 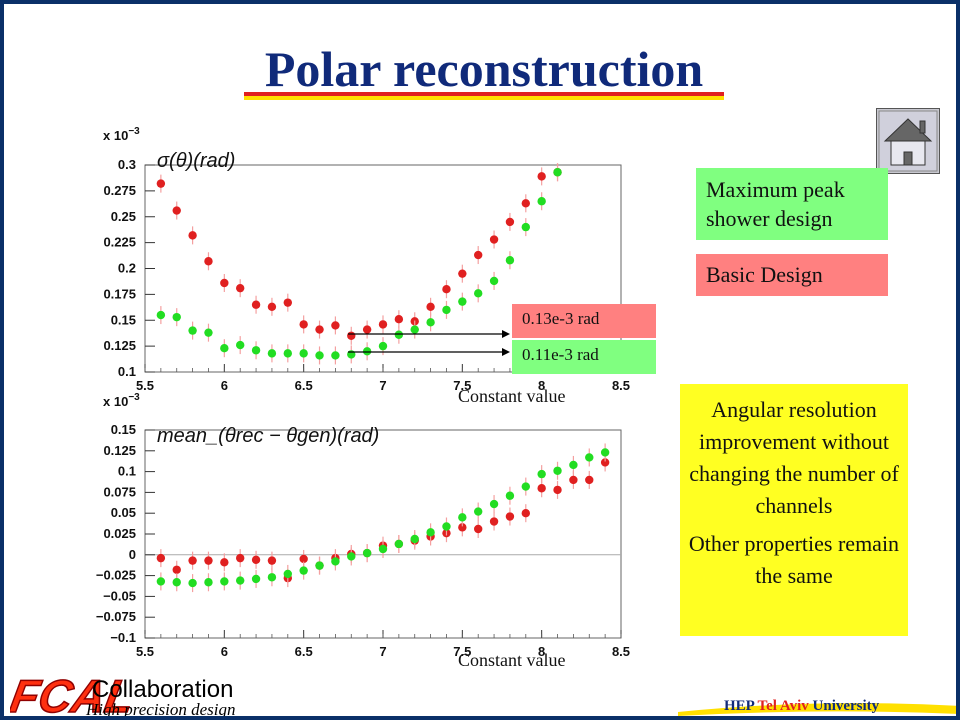 What do you see at coordinates (72, 693) in the screenshot?
I see `fcal-logo: FCAL` at bounding box center [72, 693].